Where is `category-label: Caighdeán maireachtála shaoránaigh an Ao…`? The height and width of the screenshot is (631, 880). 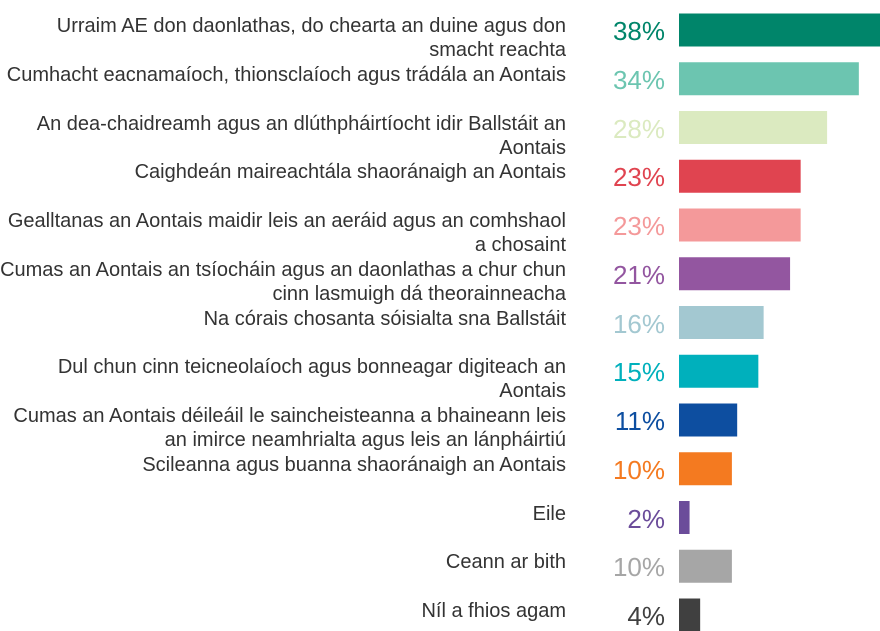 category-label: Caighdeán maireachtála shaoránaigh an Ao… is located at coordinates (350, 172).